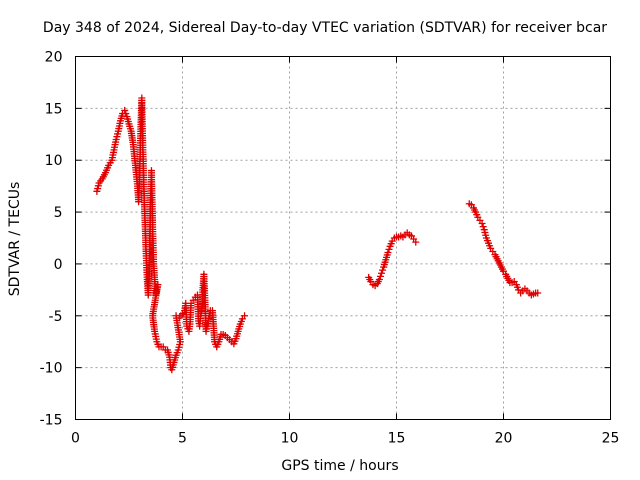 This screenshot has width=640, height=480. Describe the element at coordinates (58, 213) in the screenshot. I see `y-tick-label: 5` at that location.